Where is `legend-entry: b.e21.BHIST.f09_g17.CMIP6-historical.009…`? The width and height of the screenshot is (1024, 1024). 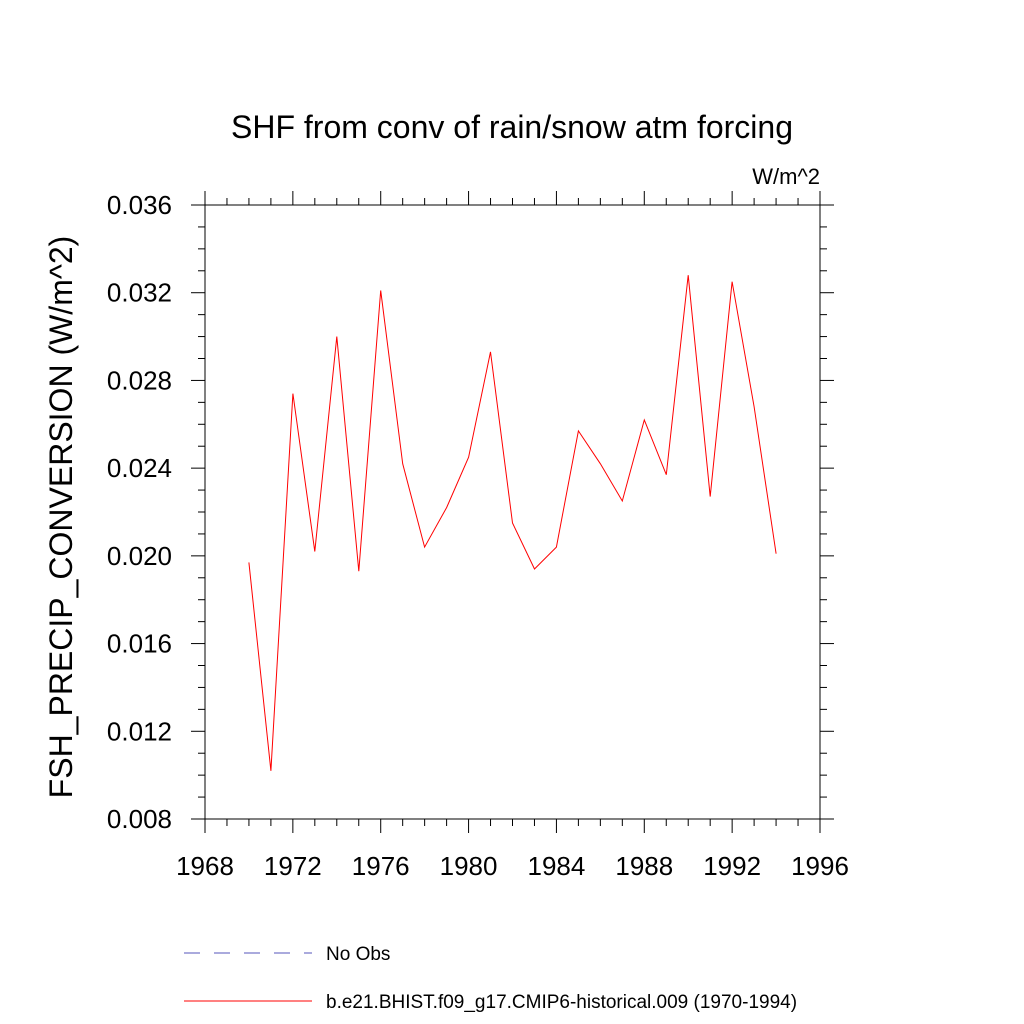
legend-entry: b.e21.BHIST.f09_g17.CMIP6-historical.009… is located at coordinates (490, 1002).